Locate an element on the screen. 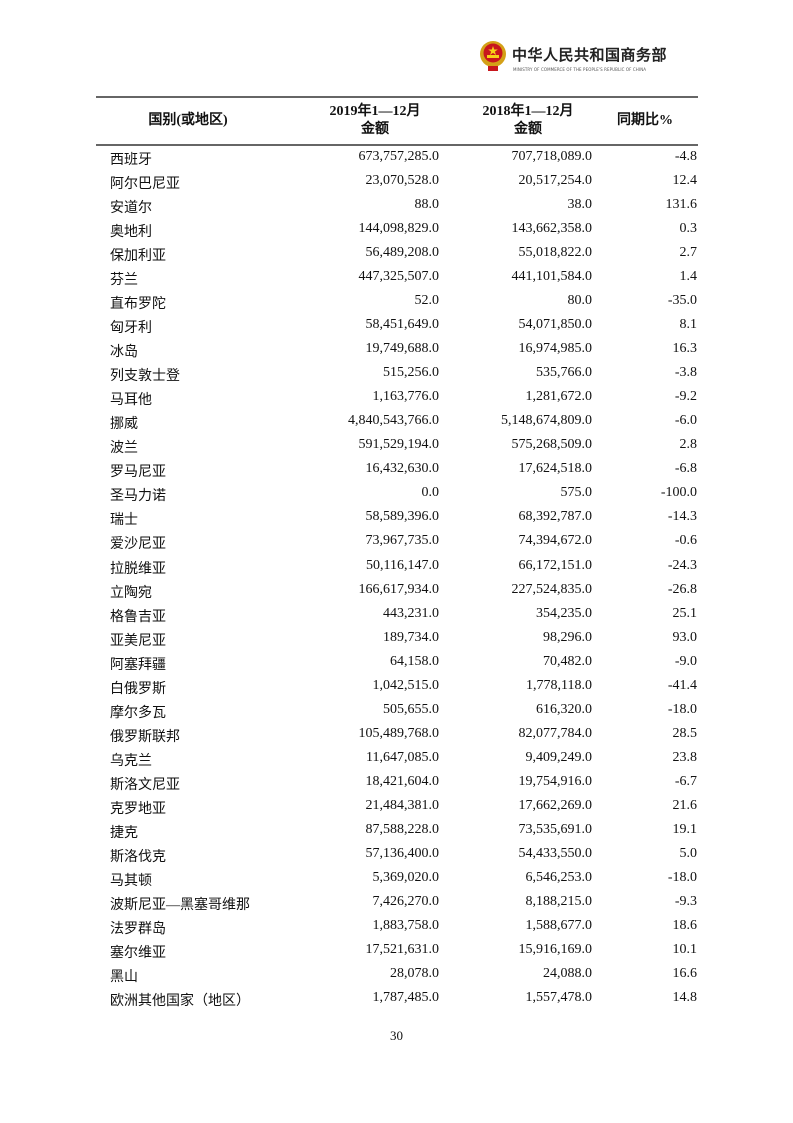 The width and height of the screenshot is (793, 1123). yoy-percent: -4.8 is located at coordinates (685, 156).